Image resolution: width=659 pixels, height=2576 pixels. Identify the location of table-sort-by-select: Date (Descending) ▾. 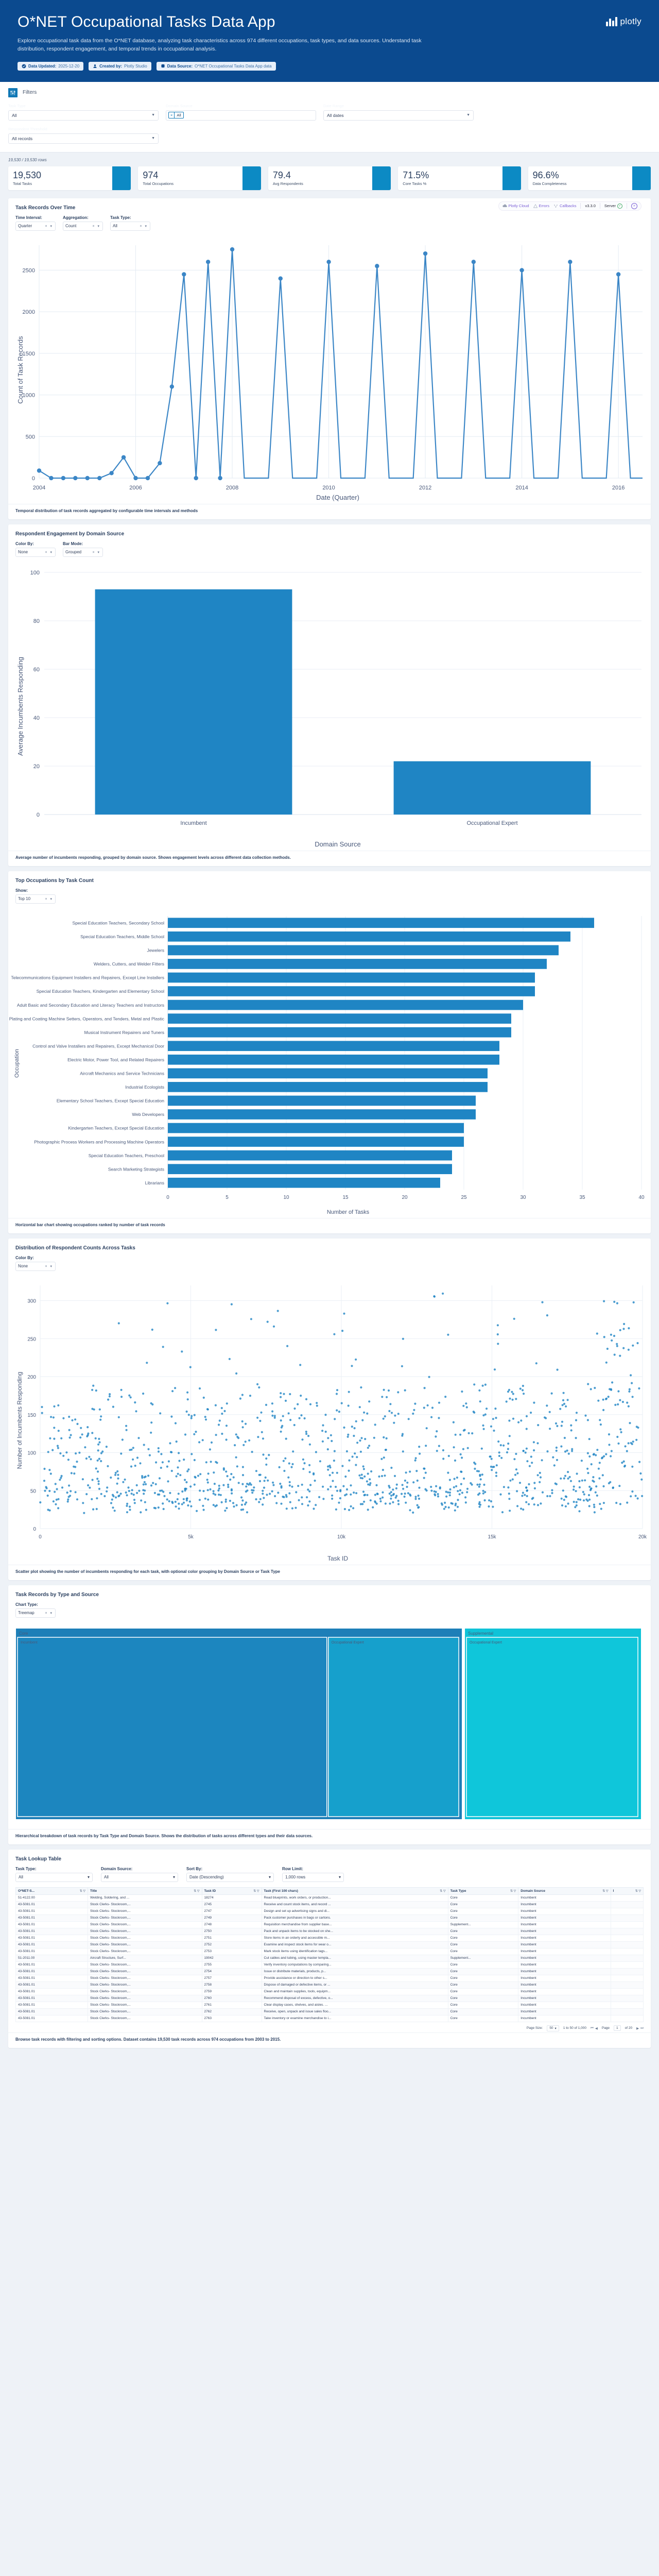
(230, 1877).